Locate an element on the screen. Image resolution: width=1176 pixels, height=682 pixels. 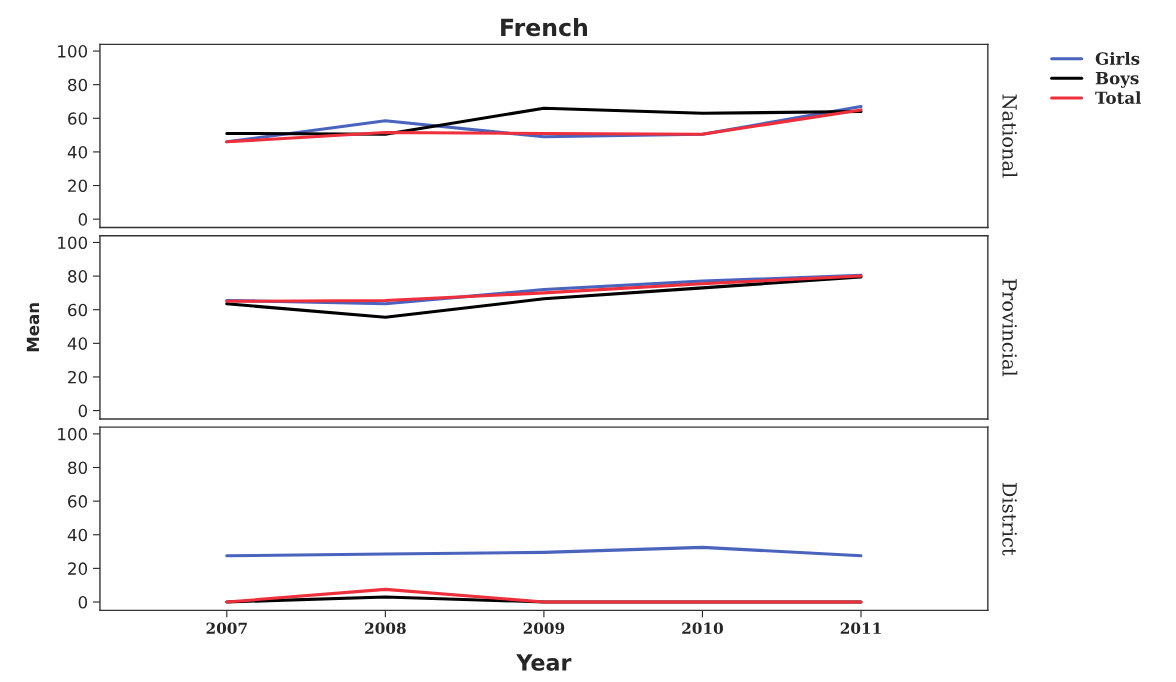
x-axis-title: Year is located at coordinates (544, 662).